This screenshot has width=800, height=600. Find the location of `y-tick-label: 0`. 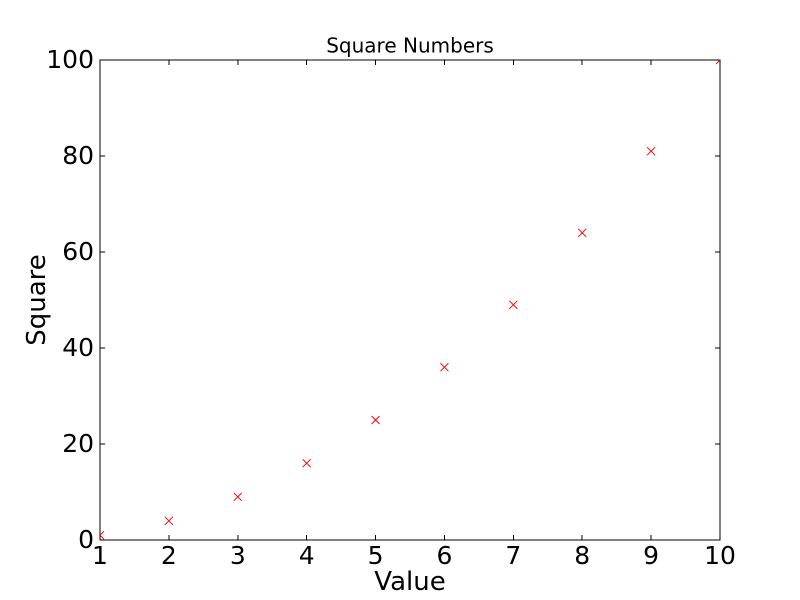

y-tick-label: 0 is located at coordinates (86, 539).